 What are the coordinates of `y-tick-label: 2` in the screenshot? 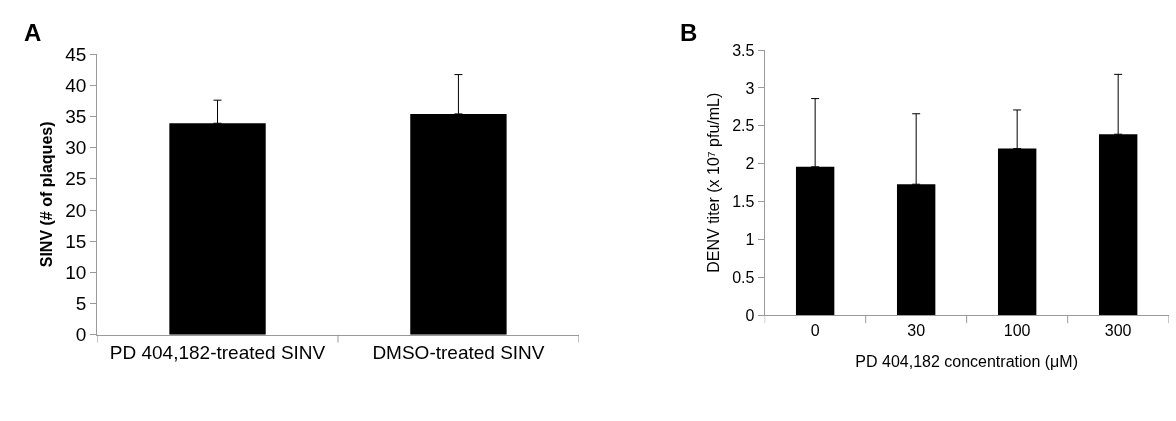 It's located at (750, 164).